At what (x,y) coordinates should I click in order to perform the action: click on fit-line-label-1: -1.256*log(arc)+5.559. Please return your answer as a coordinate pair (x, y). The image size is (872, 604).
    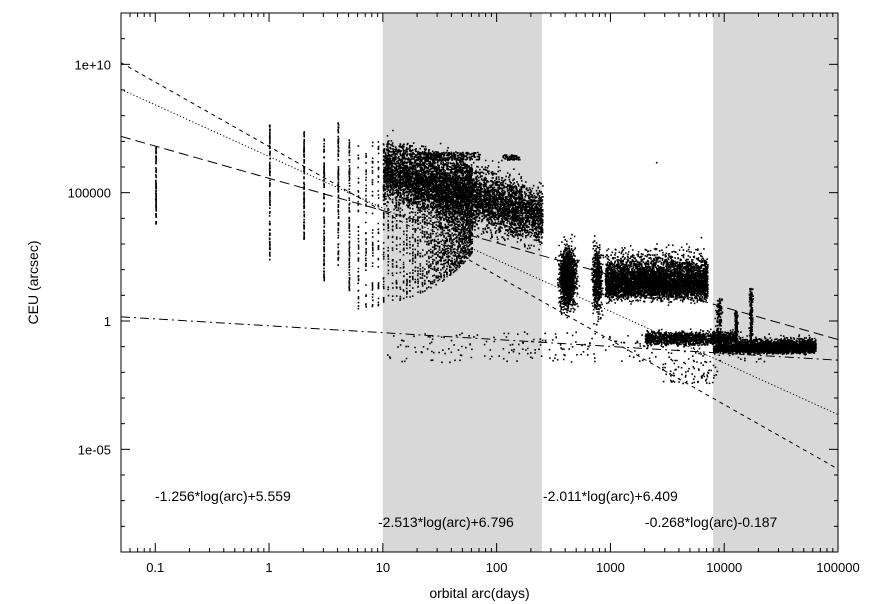
    Looking at the image, I should click on (223, 496).